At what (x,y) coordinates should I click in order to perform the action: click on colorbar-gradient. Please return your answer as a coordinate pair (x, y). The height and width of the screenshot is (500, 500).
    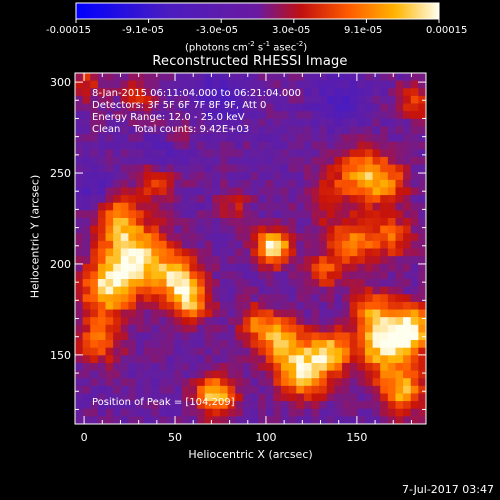
    Looking at the image, I should click on (257, 11).